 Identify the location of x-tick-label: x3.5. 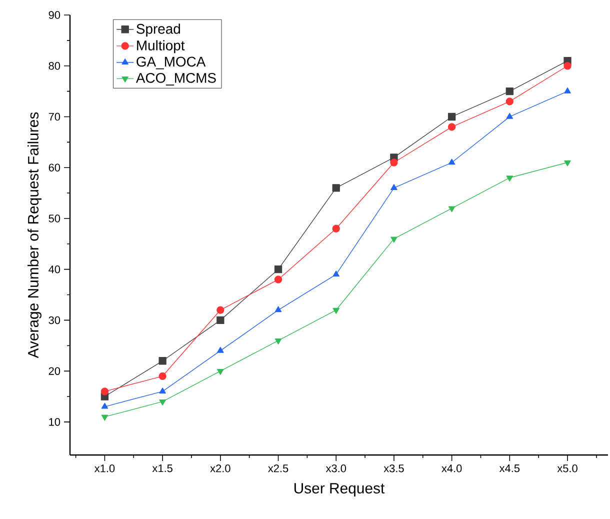
(394, 468).